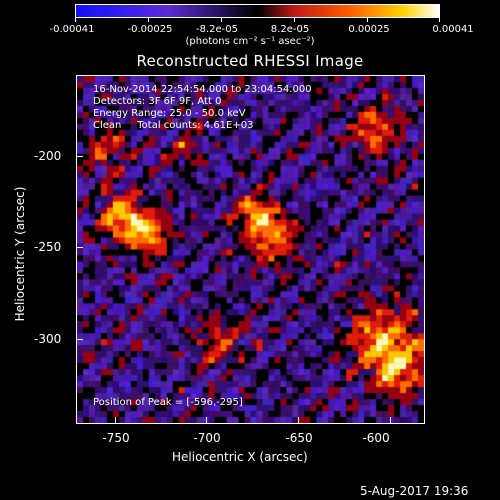 The width and height of the screenshot is (500, 500). Describe the element at coordinates (290, 29) in the screenshot. I see `colorbar-label: 8.2e-05` at that location.